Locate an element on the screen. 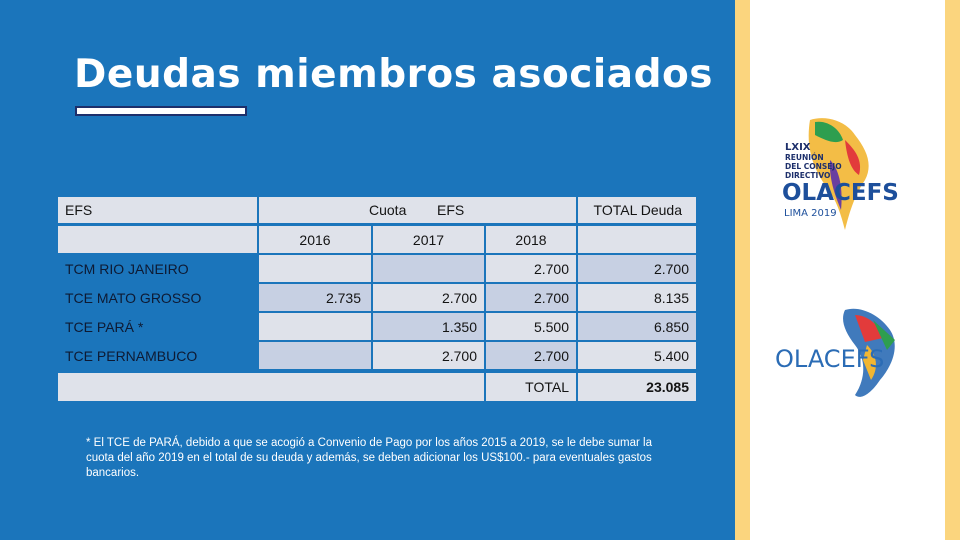 The height and width of the screenshot is (540, 960). total-row is located at coordinates (271, 387).